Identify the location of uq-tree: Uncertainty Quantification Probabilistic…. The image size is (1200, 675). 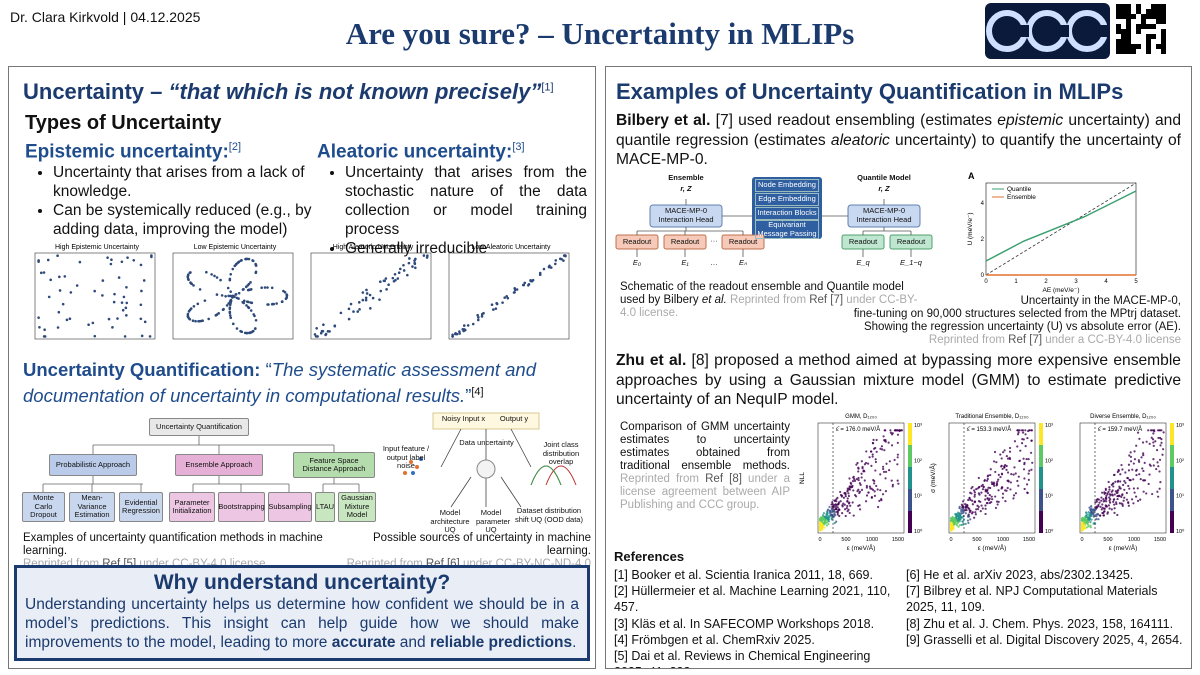
(199, 471).